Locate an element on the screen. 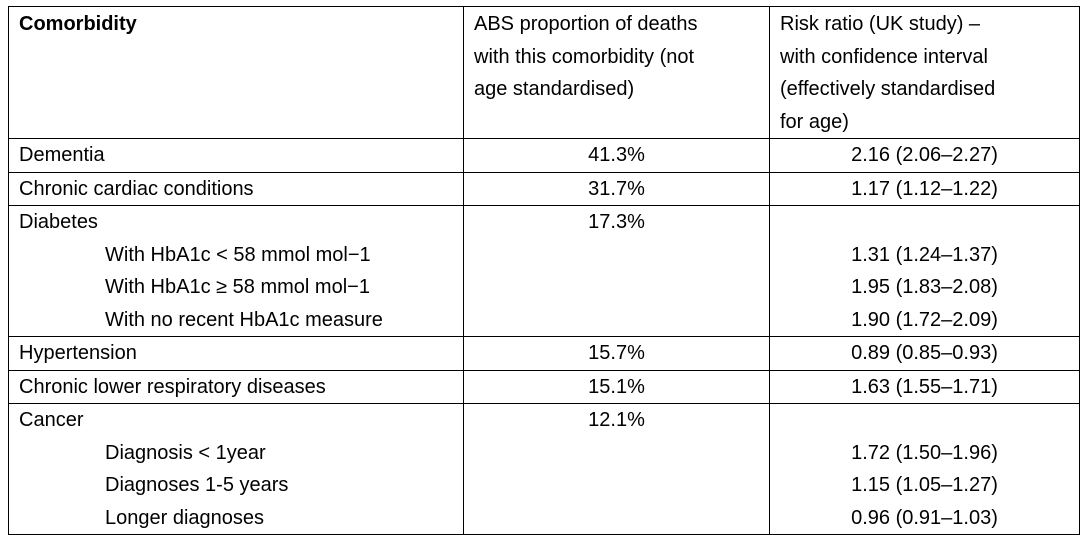  risk-value: 2.16 (2.06–2.27) is located at coordinates (924, 155).